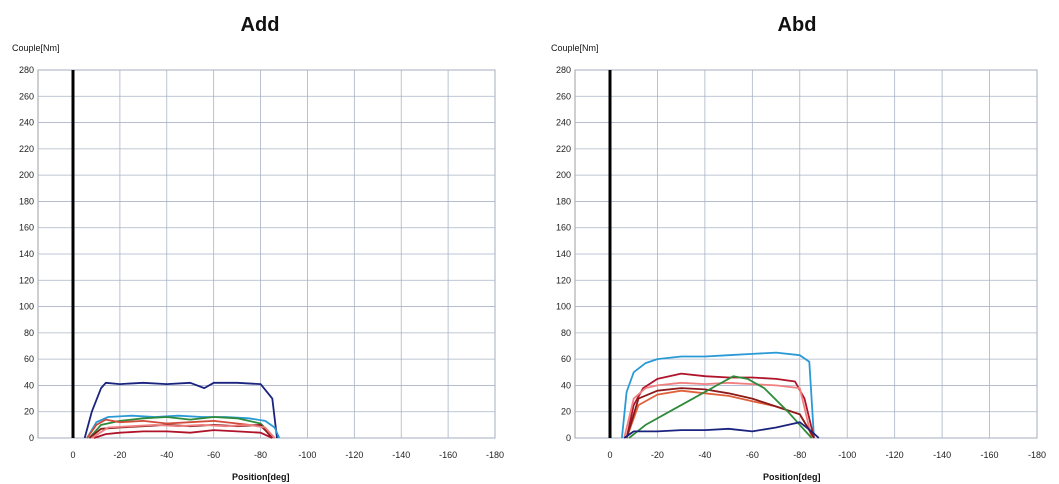 The image size is (1059, 484). I want to click on chart-title: Abd, so click(797, 25).